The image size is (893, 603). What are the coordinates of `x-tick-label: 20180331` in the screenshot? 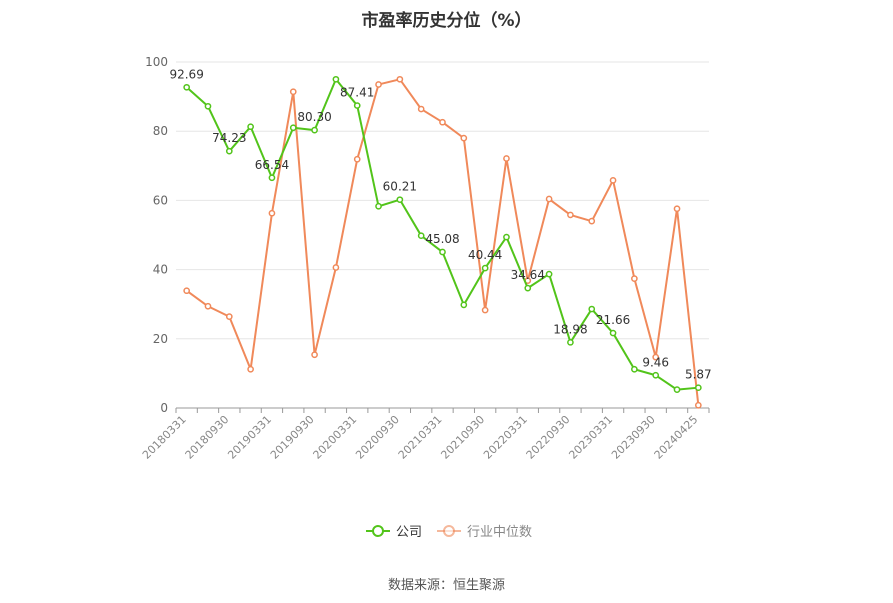 It's located at (164, 437).